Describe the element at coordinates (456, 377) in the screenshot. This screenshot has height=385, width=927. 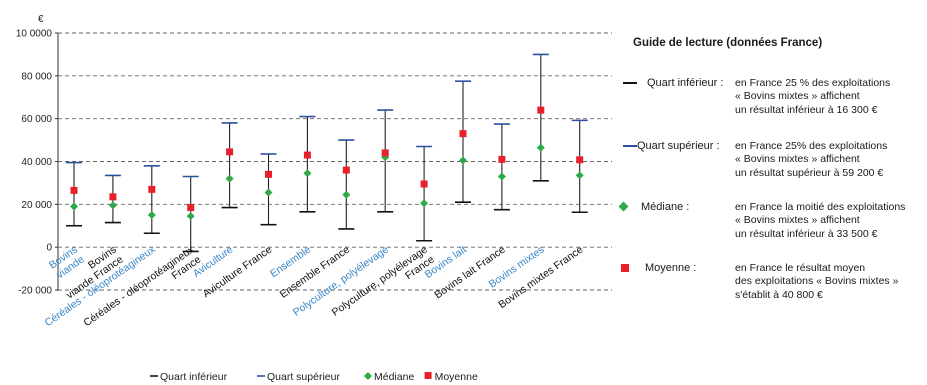
I see `legend-mean-label: Moyenne` at that location.